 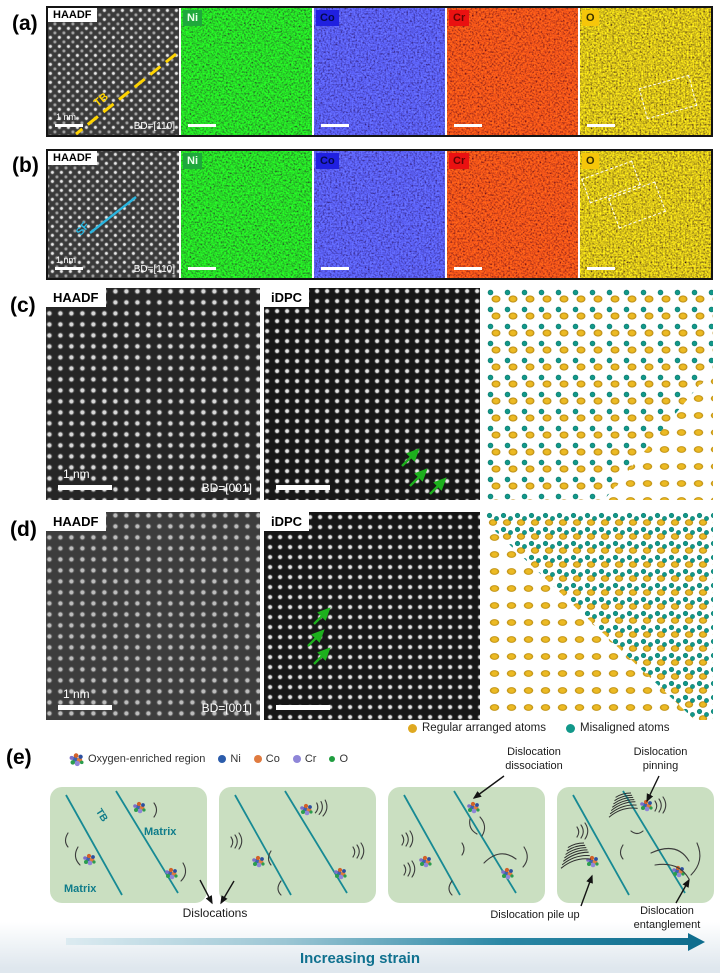 What do you see at coordinates (257, 759) in the screenshot?
I see `co-dot-icon` at bounding box center [257, 759].